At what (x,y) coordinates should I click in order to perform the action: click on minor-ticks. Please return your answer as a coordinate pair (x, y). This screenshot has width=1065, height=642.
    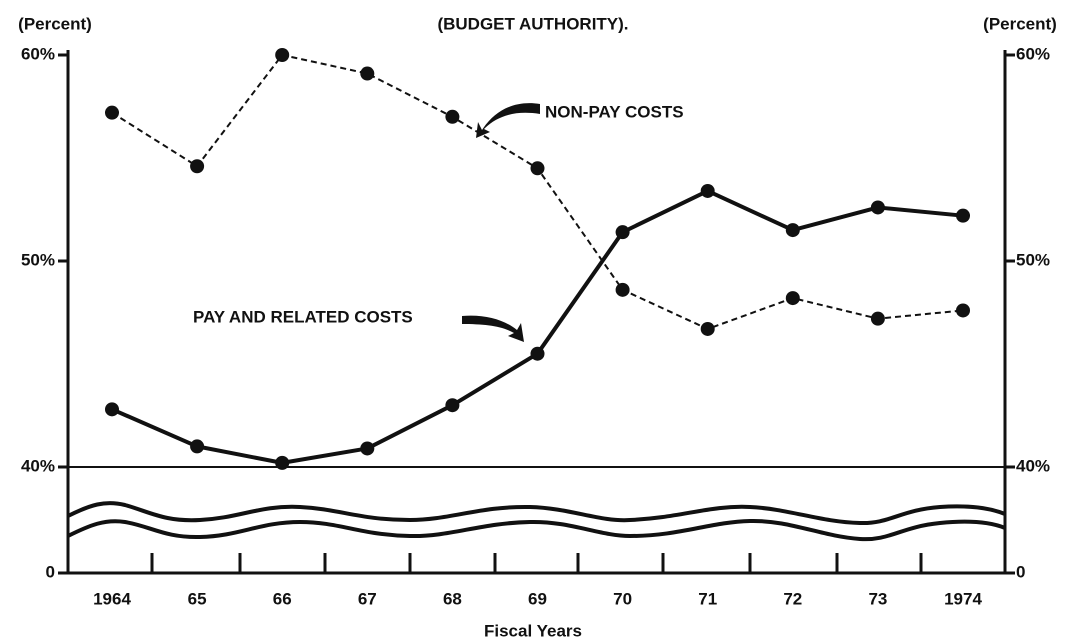
    Looking at the image, I should click on (536, 563).